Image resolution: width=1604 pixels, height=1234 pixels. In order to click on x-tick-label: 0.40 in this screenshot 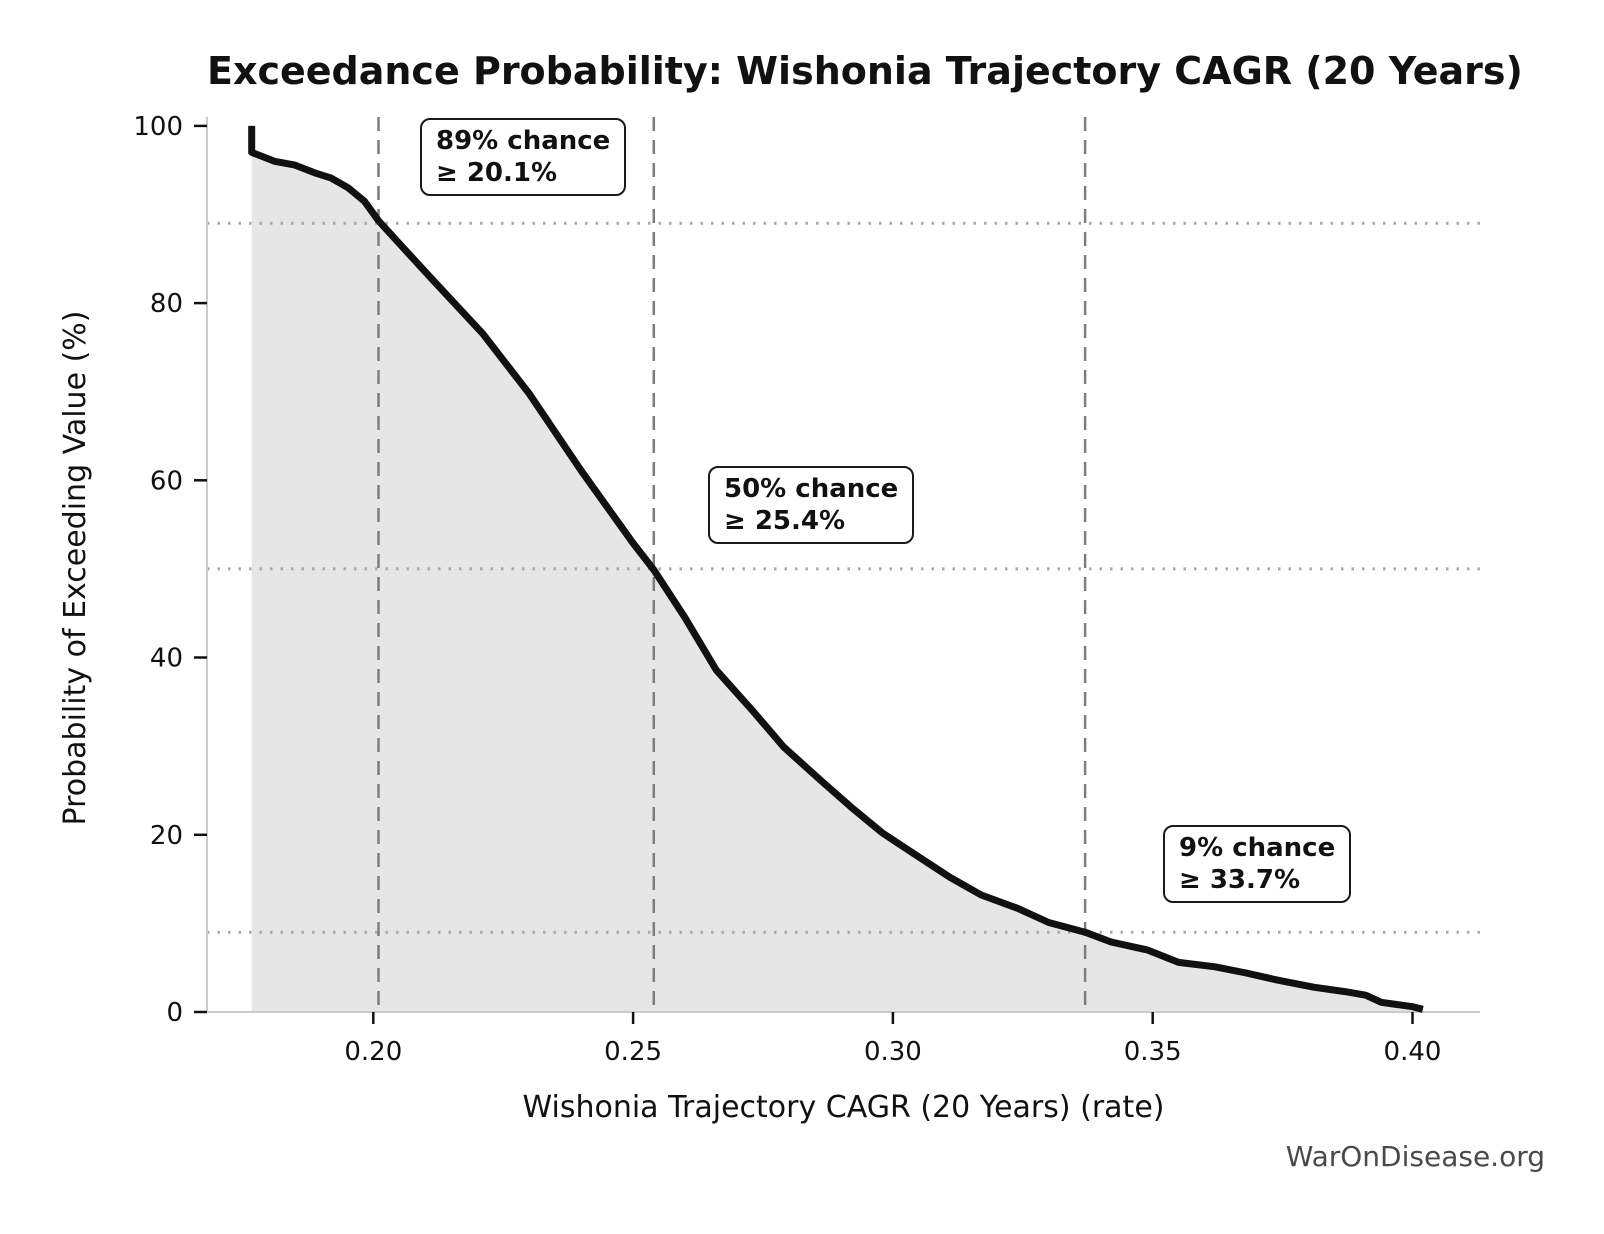, I will do `click(1413, 1052)`.